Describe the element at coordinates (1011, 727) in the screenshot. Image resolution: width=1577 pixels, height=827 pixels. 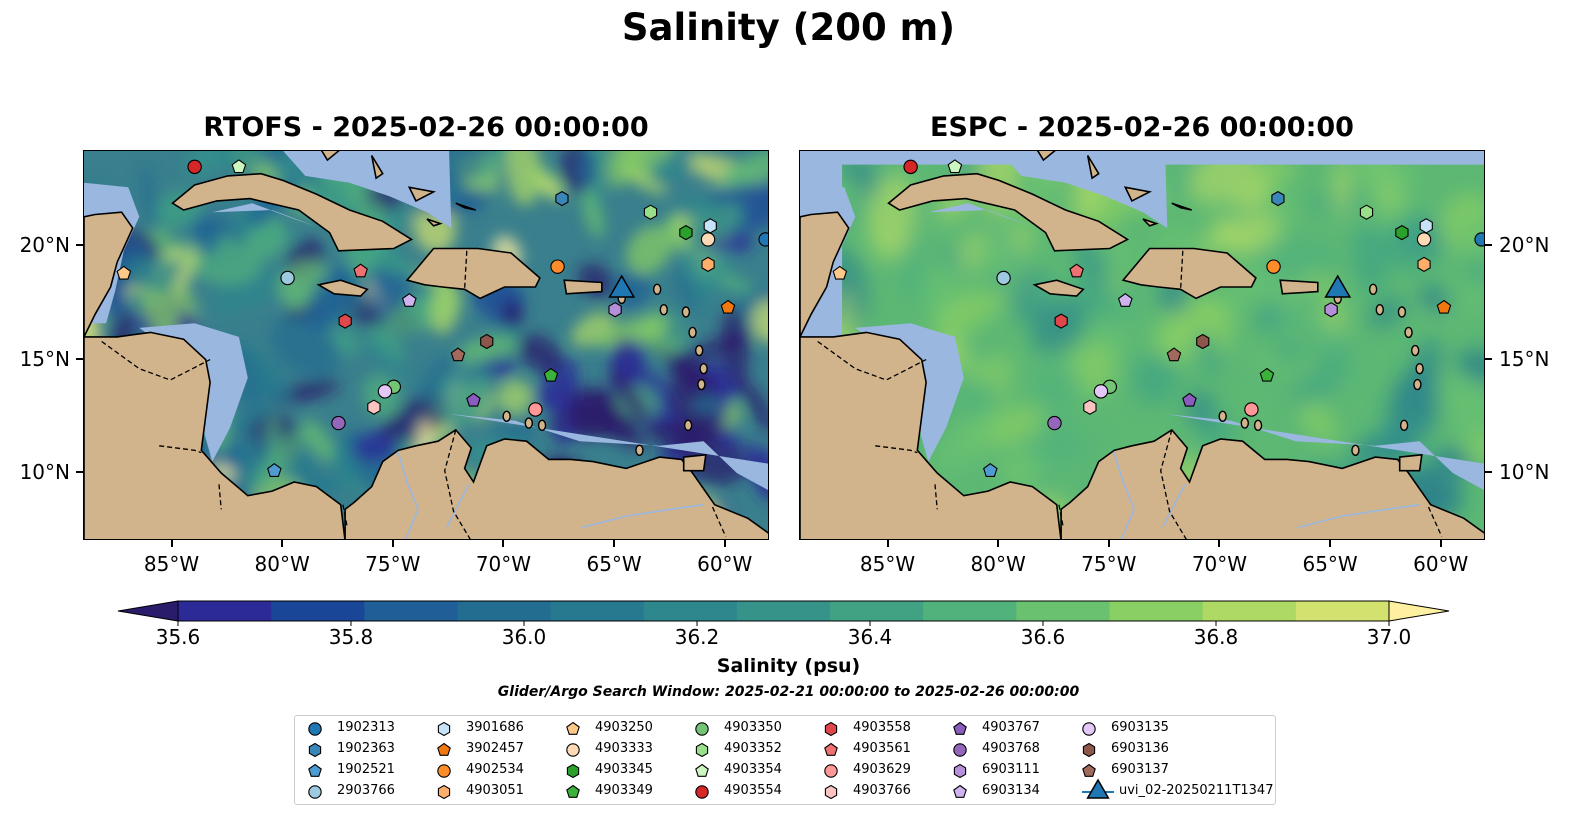
I see `legend-label: 4903767` at that location.